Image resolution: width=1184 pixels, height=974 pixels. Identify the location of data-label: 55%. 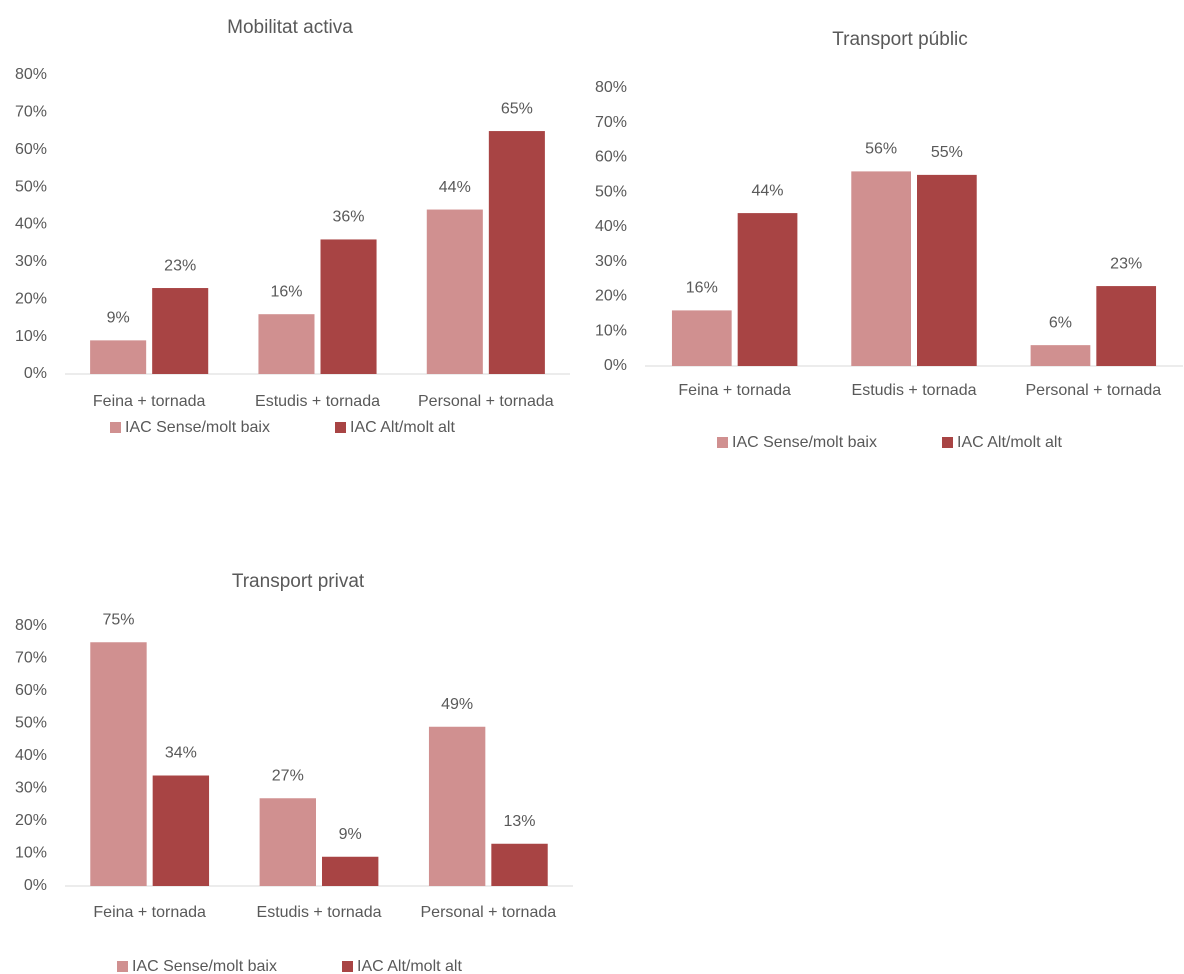
(947, 152).